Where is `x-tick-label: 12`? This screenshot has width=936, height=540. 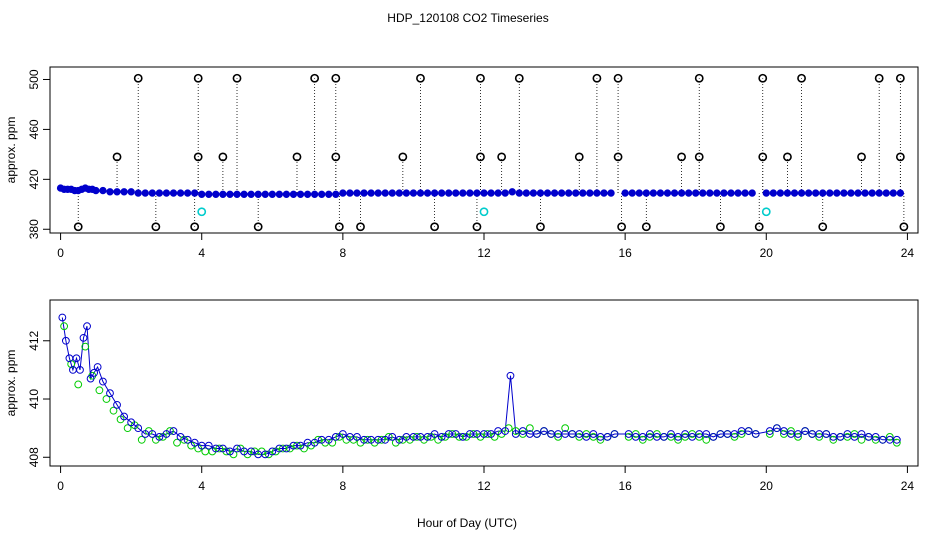 x-tick-label: 12 is located at coordinates (484, 486).